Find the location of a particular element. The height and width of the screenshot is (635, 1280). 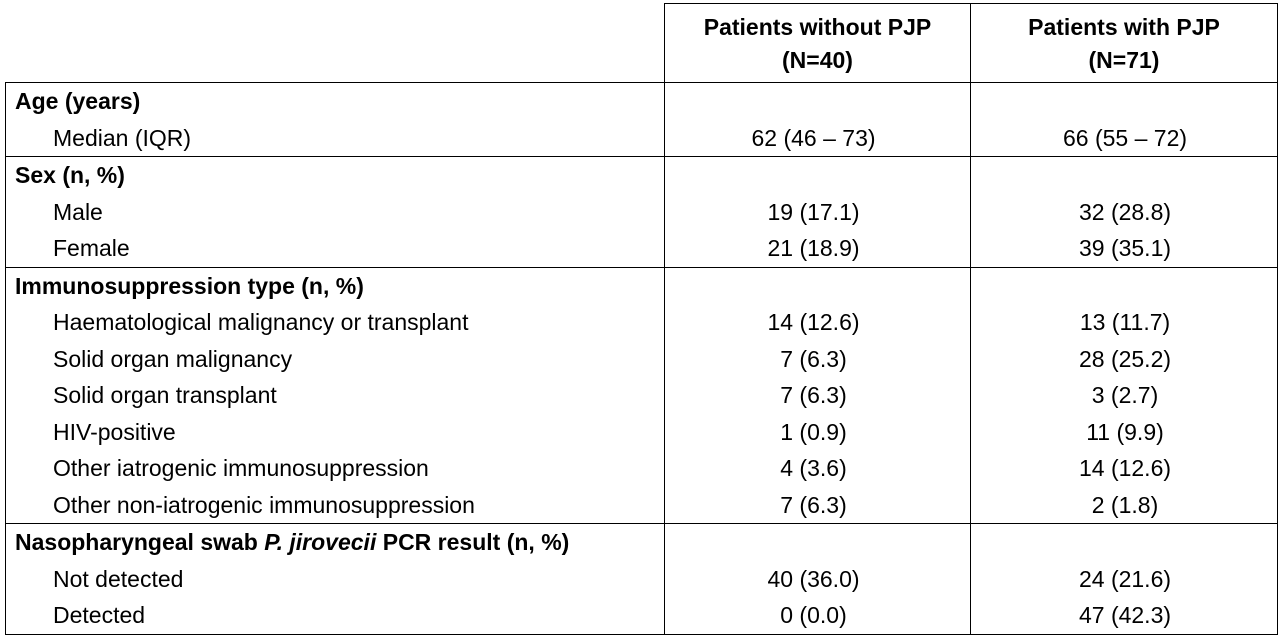

value-with-pjp: 13 (11.7) is located at coordinates (1124, 322).